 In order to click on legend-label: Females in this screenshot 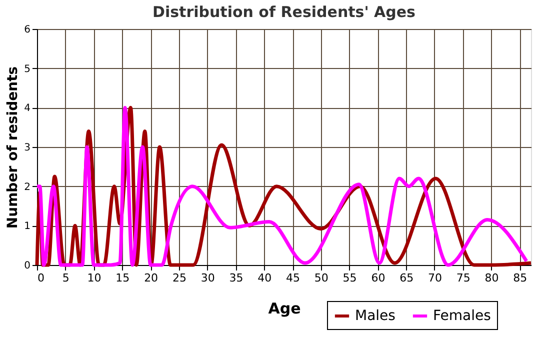, I will do `click(462, 316)`.